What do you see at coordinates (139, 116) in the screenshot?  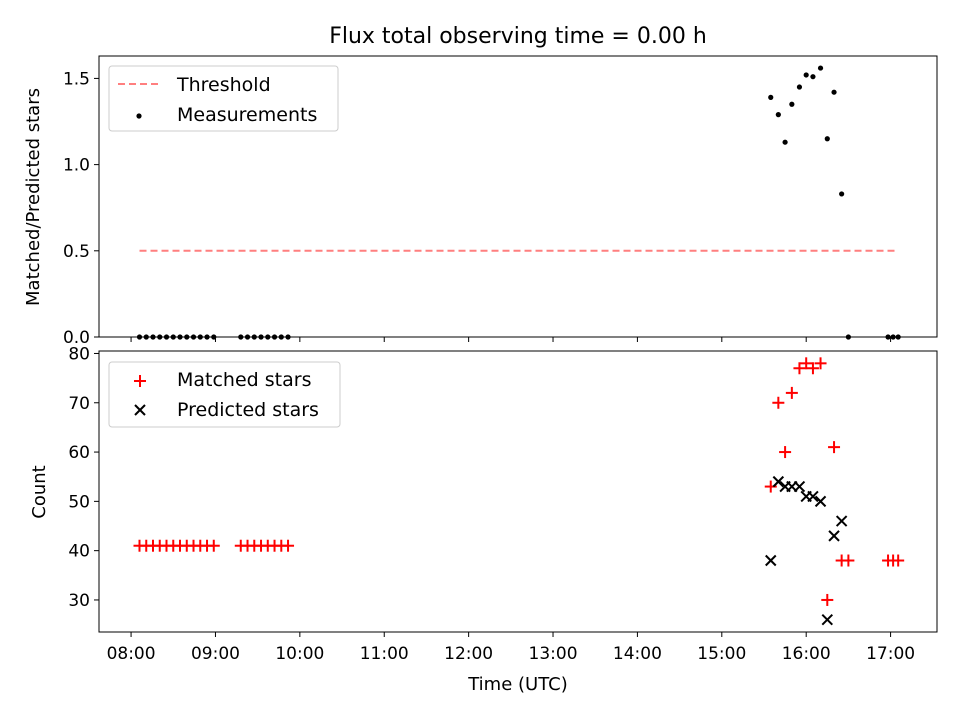 I see `legend-measurements-swatch` at bounding box center [139, 116].